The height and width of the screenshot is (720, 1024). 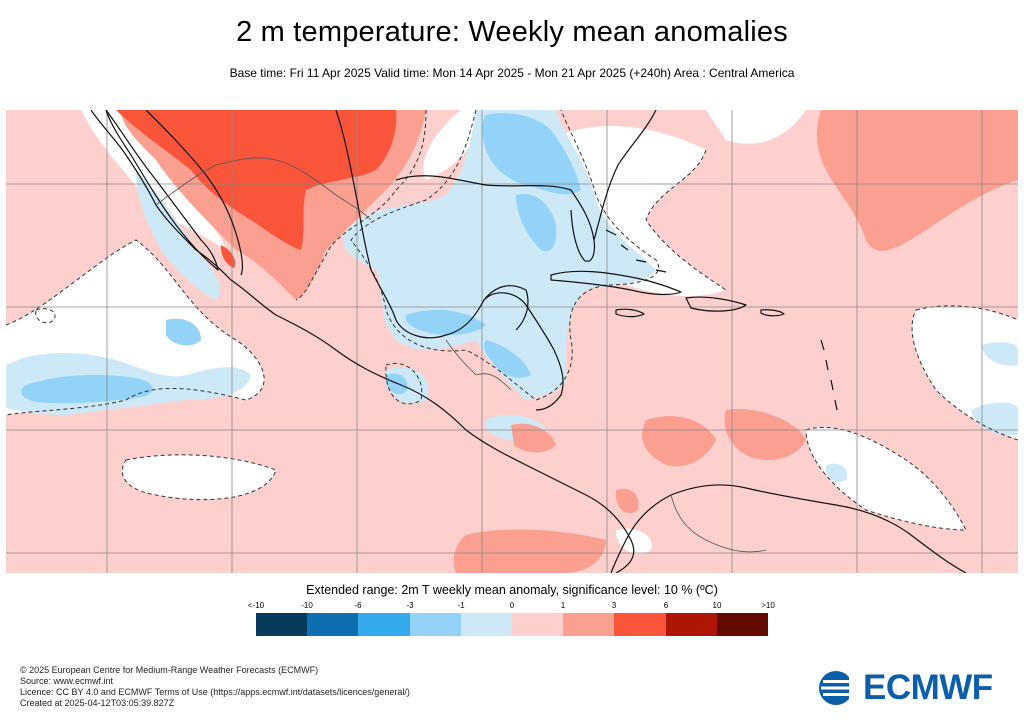 I want to click on colorbar-labels: <-10 -10 -6 -3 -1 0 1 3 6 10 >10, so click(x=512, y=607).